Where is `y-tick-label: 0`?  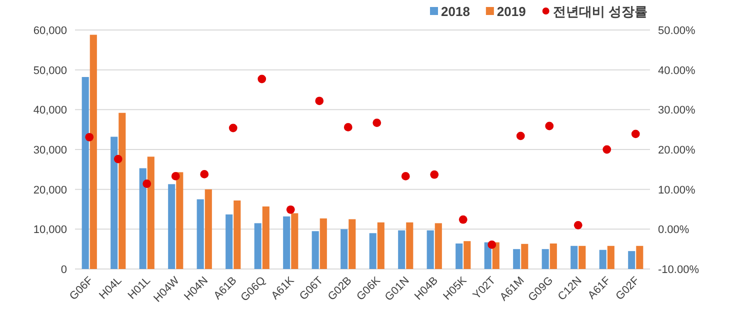 y-tick-label: 0 is located at coordinates (63, 270).